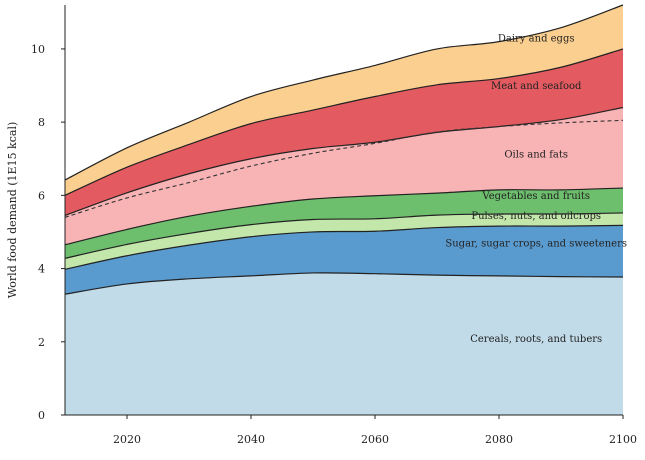 The width and height of the screenshot is (645, 460). Describe the element at coordinates (536, 339) in the screenshot. I see `label-cereals-roots-and-tubers: Cereals, roots, and tubers` at that location.